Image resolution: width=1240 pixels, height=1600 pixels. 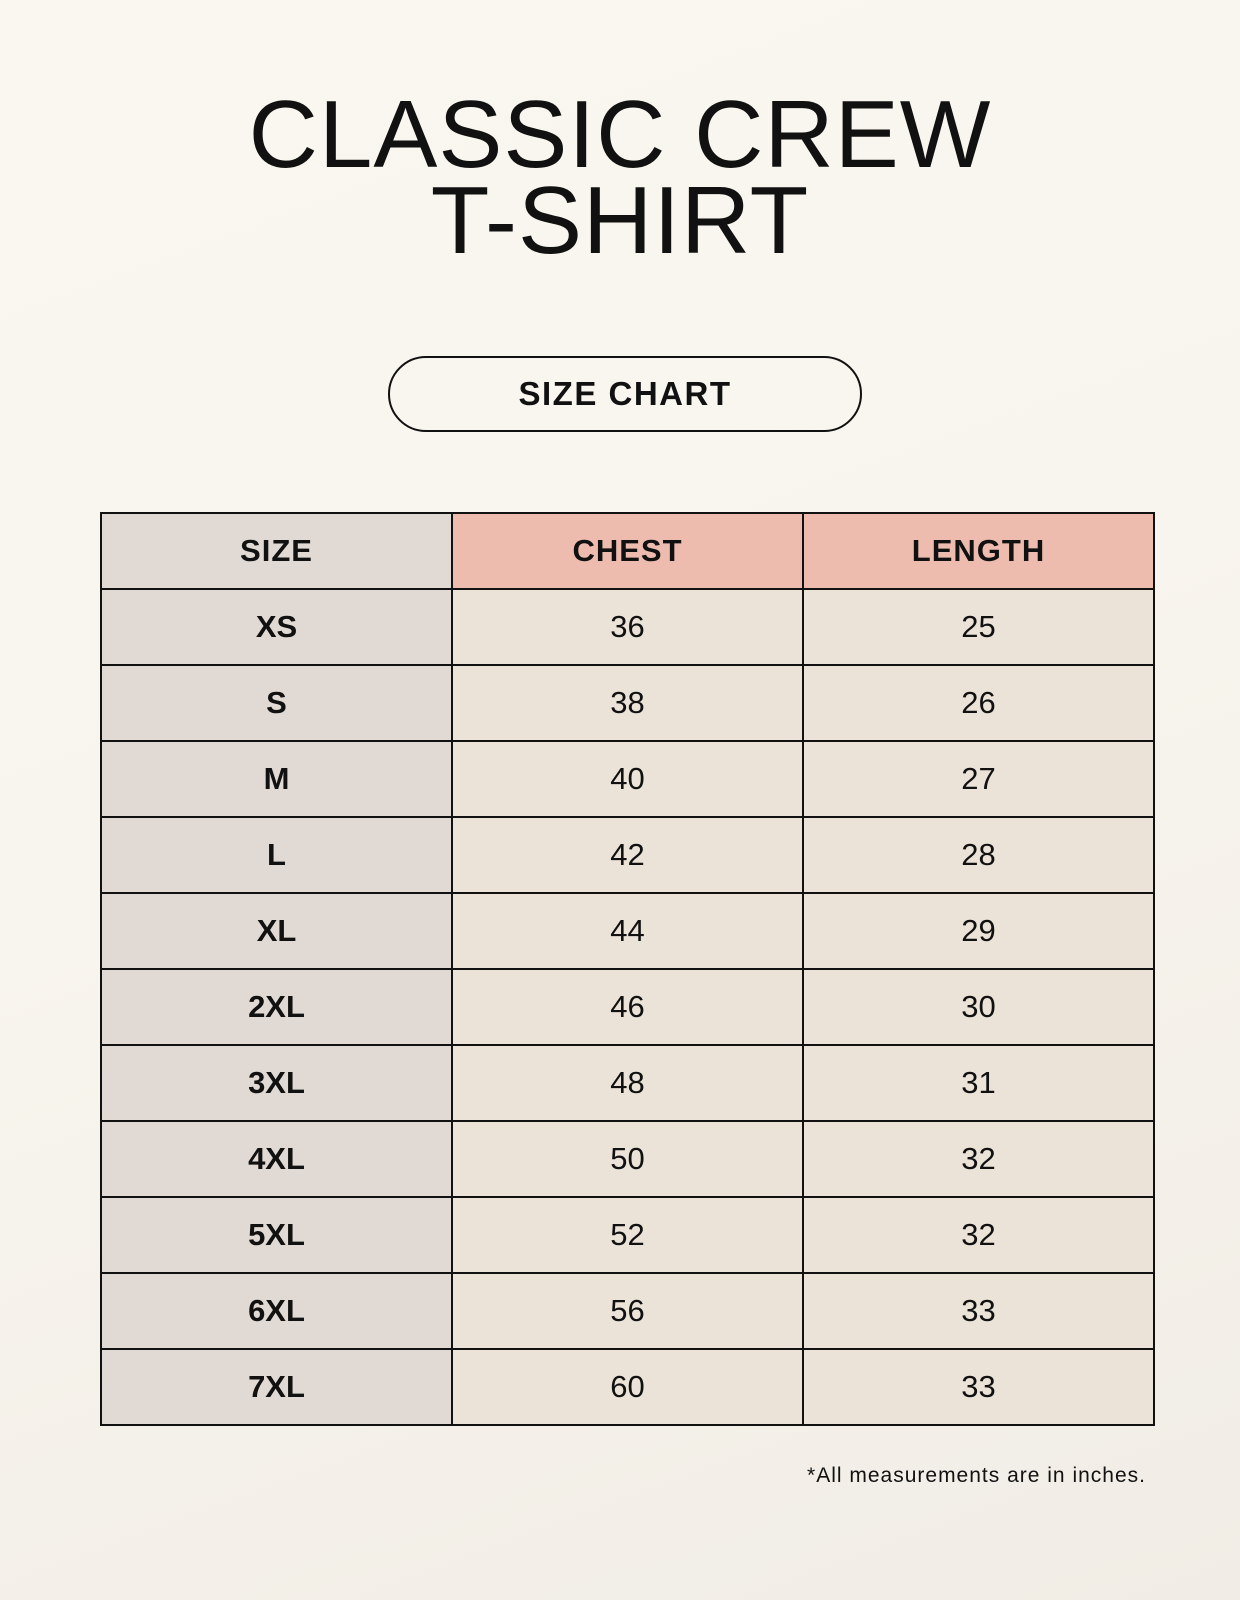 I want to click on chest-cell: 38, so click(x=627, y=703).